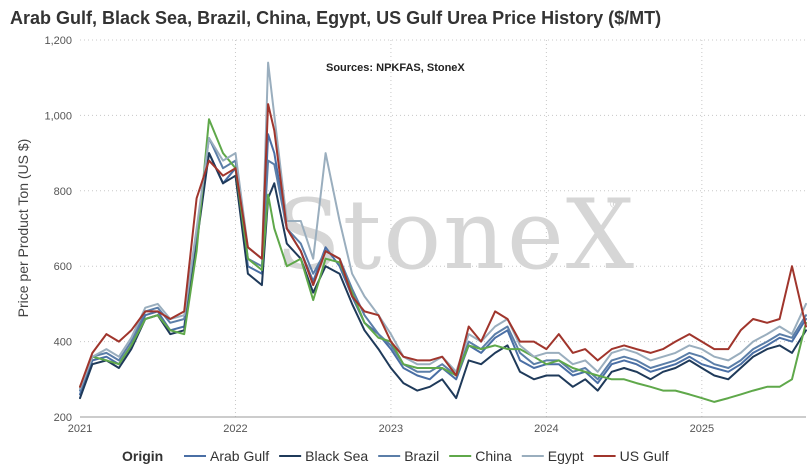 Image resolution: width=807 pixels, height=468 pixels. What do you see at coordinates (63, 267) in the screenshot?
I see `y-tick-label-600: 600` at bounding box center [63, 267].